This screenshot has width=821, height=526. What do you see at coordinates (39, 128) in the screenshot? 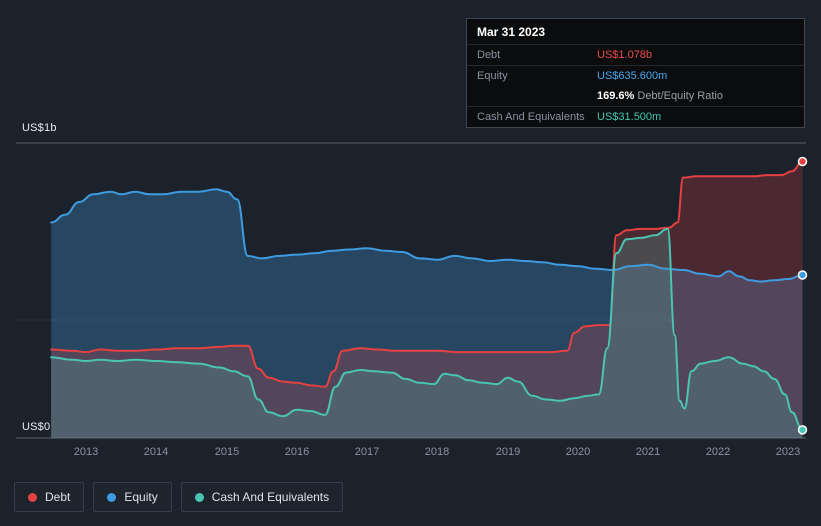
I see `y-axis-label-top: US$1b` at bounding box center [39, 128].